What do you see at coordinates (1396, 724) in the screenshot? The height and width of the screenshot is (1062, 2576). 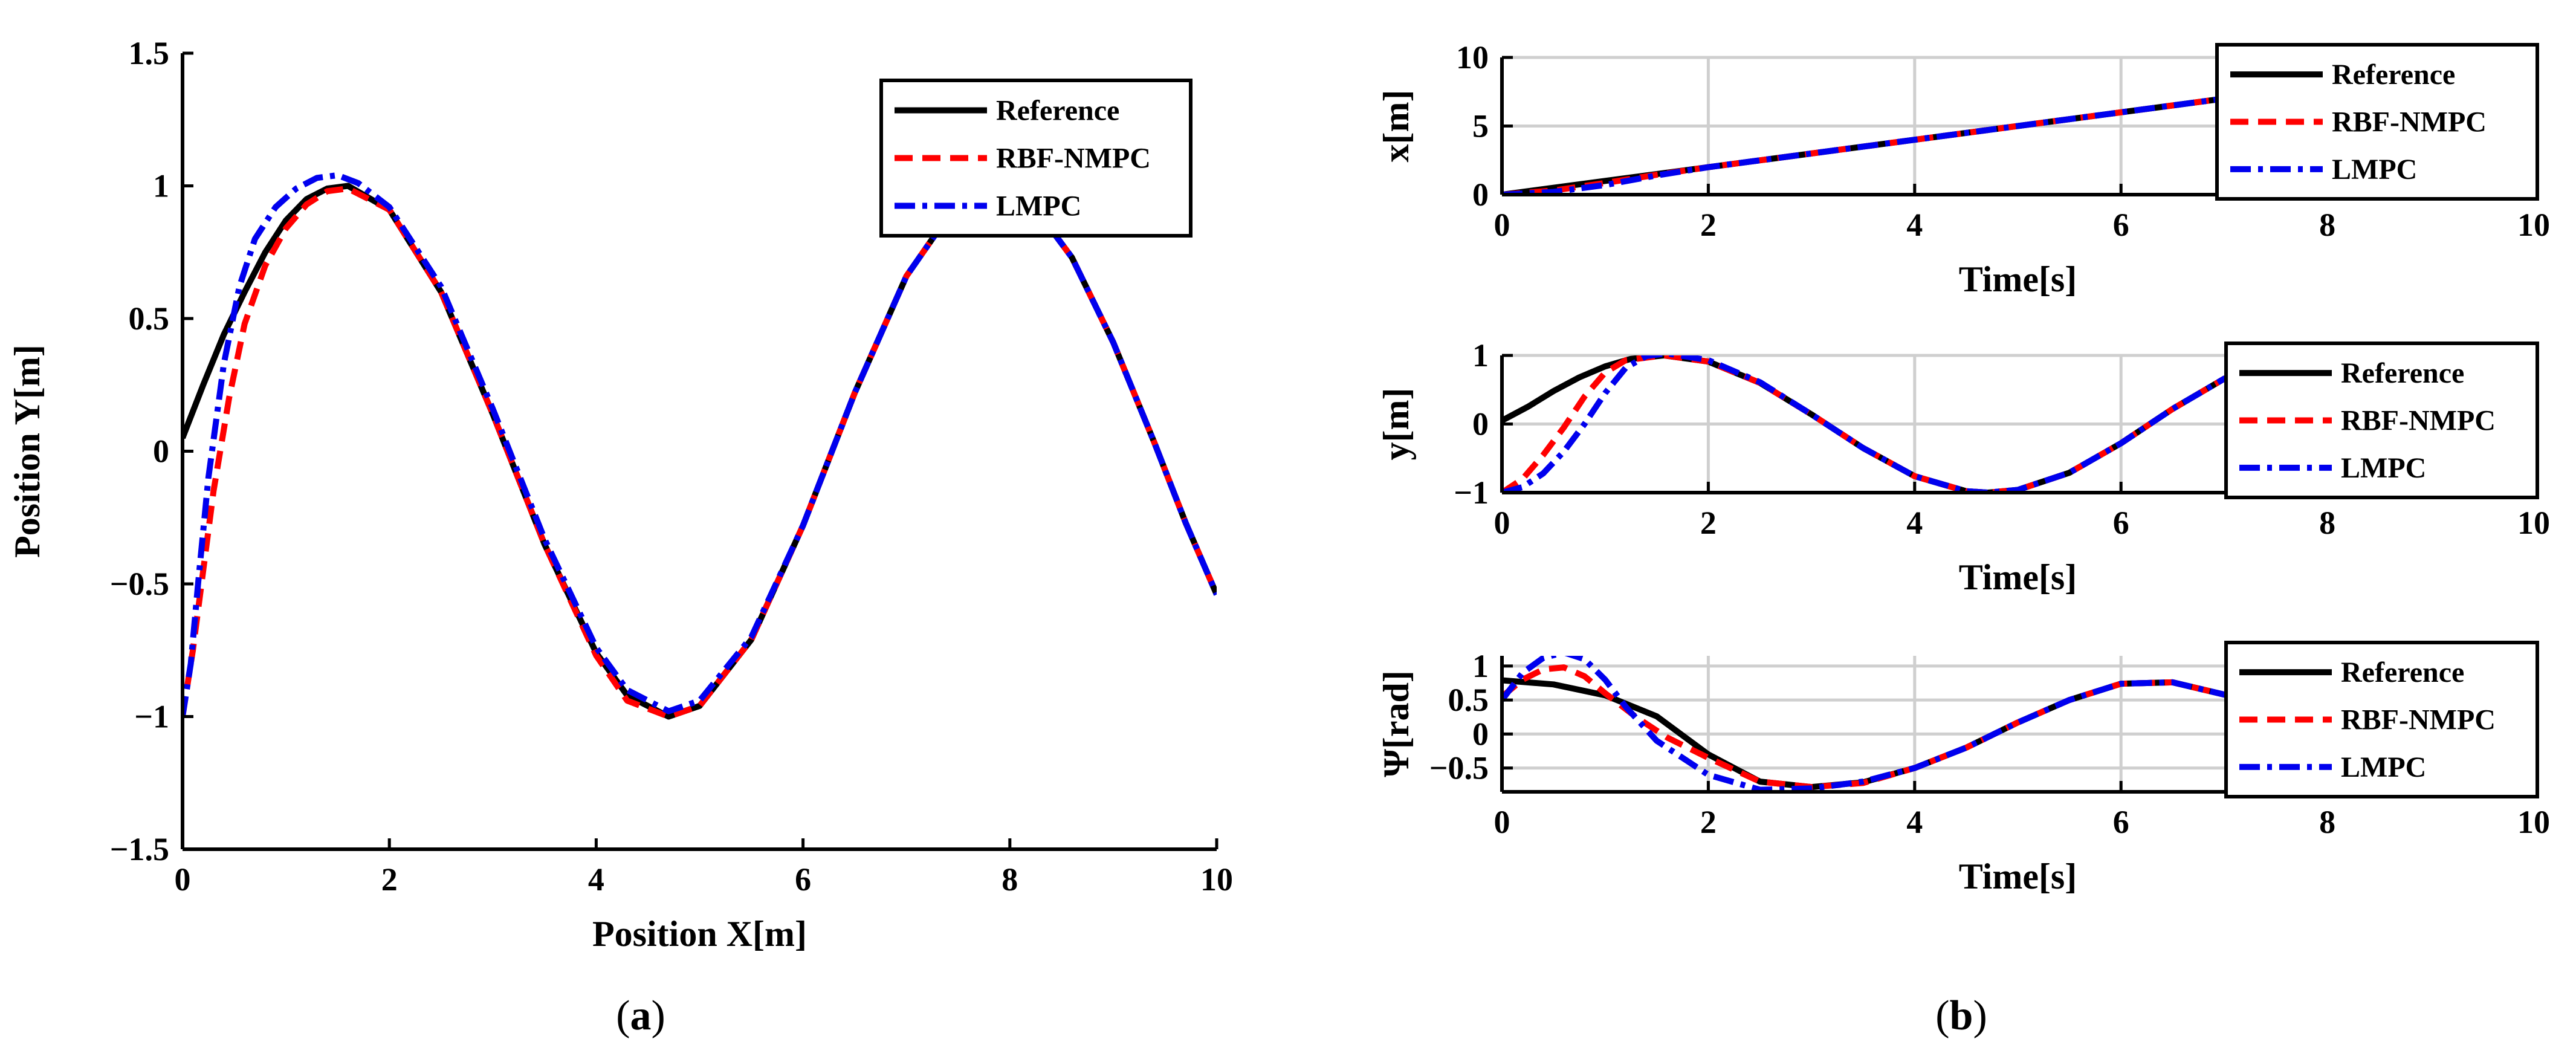 I see `y-axis-label: Ψ[rad]` at bounding box center [1396, 724].